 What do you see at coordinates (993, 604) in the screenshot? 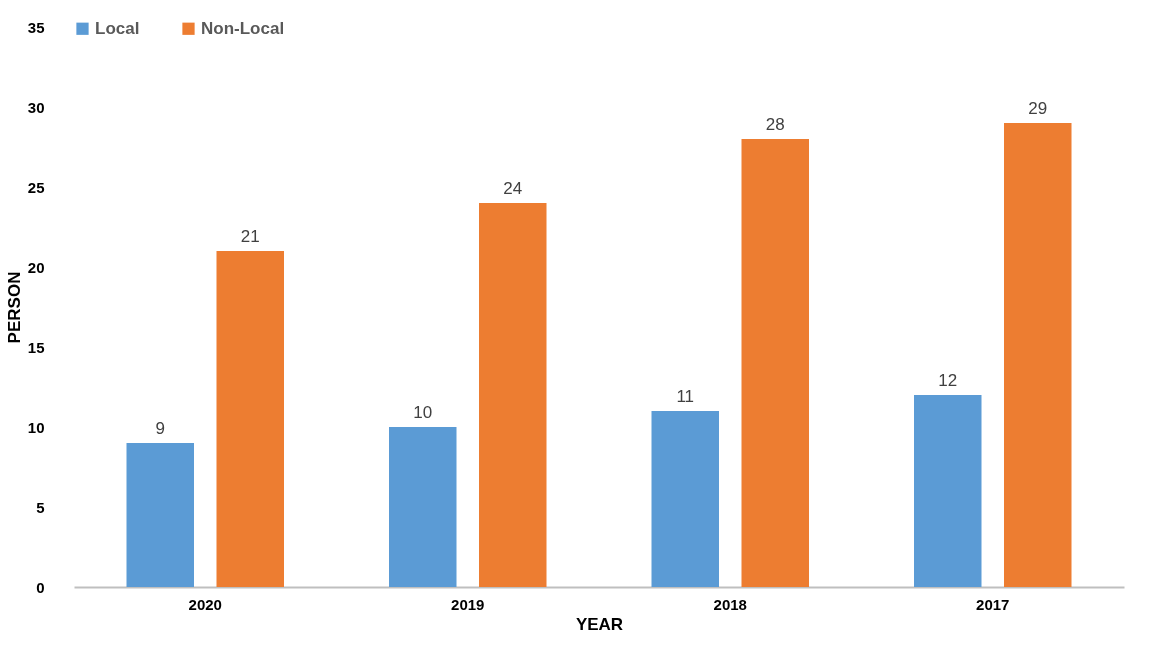
I see `x-tick-label: 2017` at bounding box center [993, 604].